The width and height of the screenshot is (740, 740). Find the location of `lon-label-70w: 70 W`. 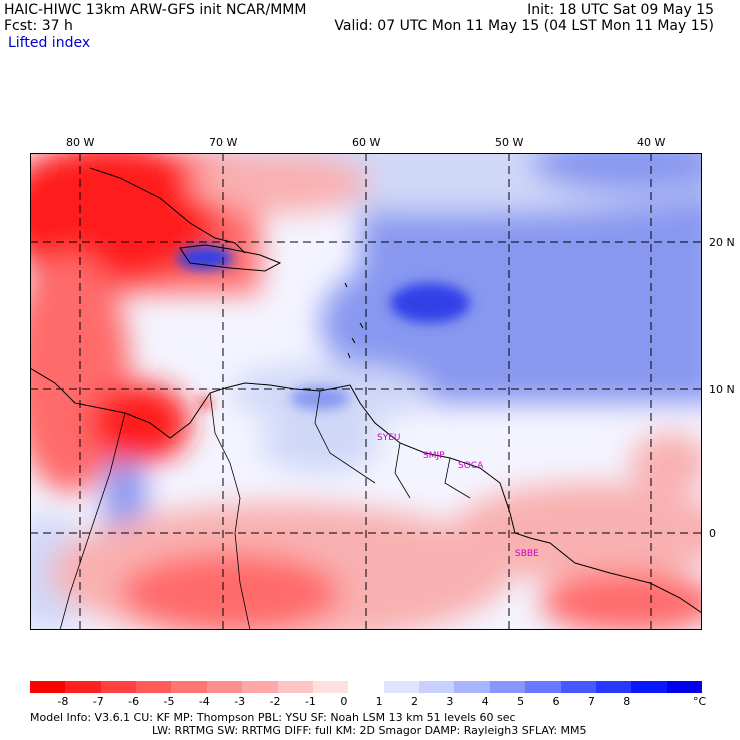

lon-label-70w: 70 W is located at coordinates (223, 142).